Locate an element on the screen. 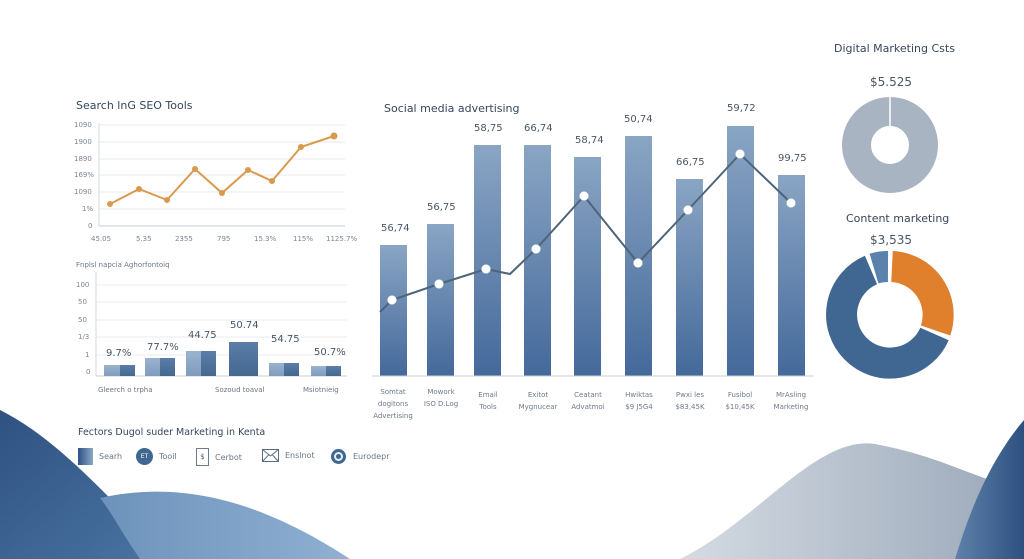  donut-bottom-title: Content marketing is located at coordinates (898, 218).